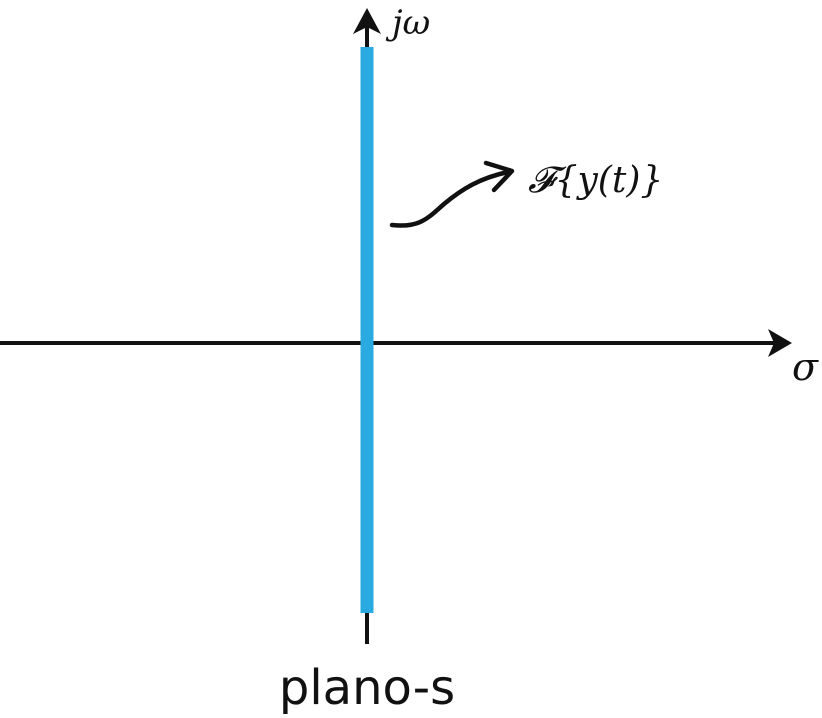 Image resolution: width=822 pixels, height=718 pixels. I want to click on real-axis-label: σ, so click(805, 367).